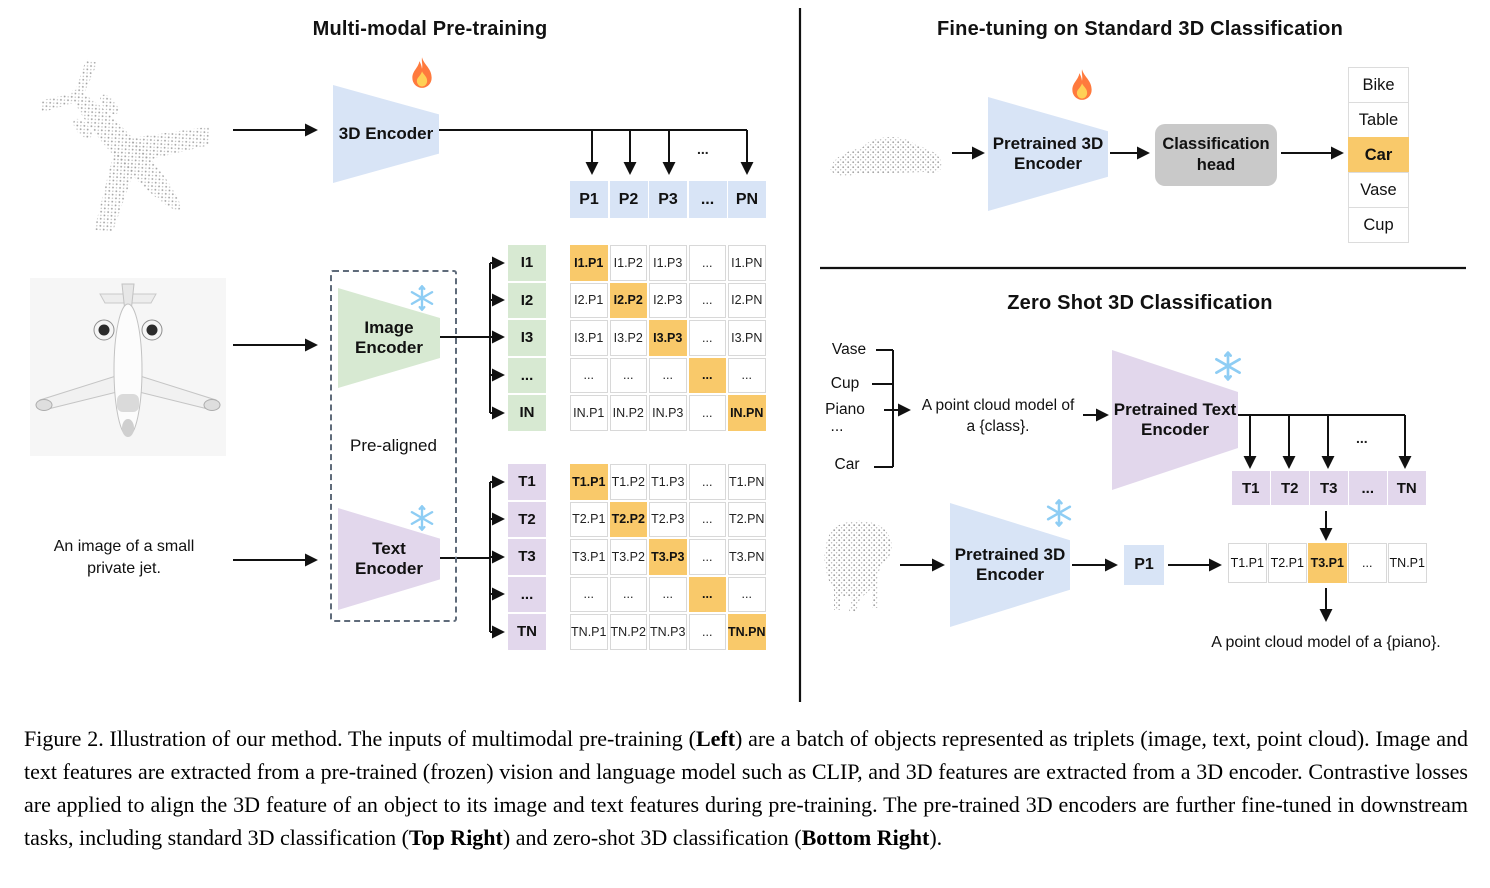 The width and height of the screenshot is (1490, 888). I want to click on zs-3d-encoder-line1: Pretrained 3D, so click(1010, 554).